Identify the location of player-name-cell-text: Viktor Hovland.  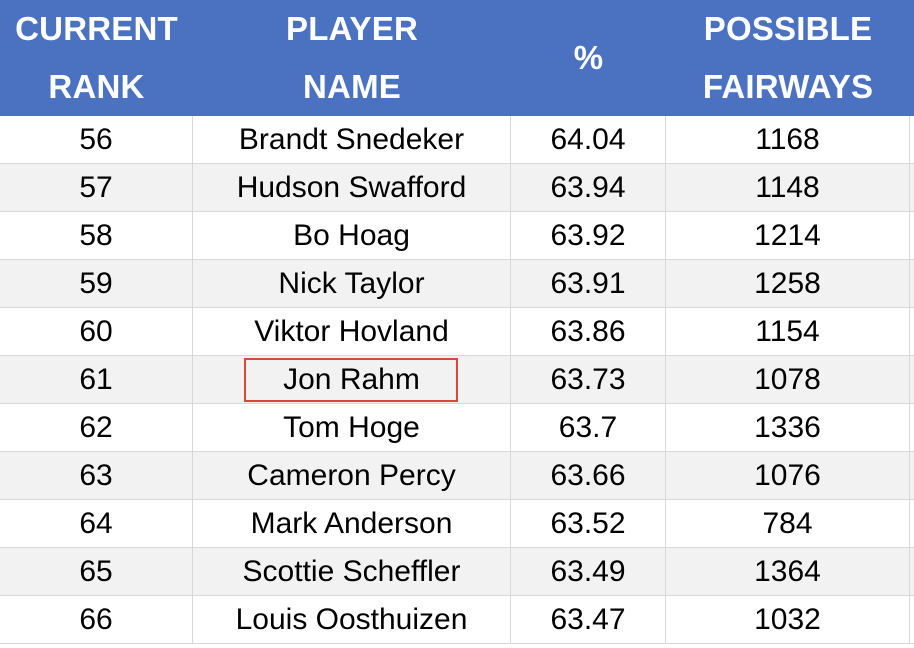
(351, 331).